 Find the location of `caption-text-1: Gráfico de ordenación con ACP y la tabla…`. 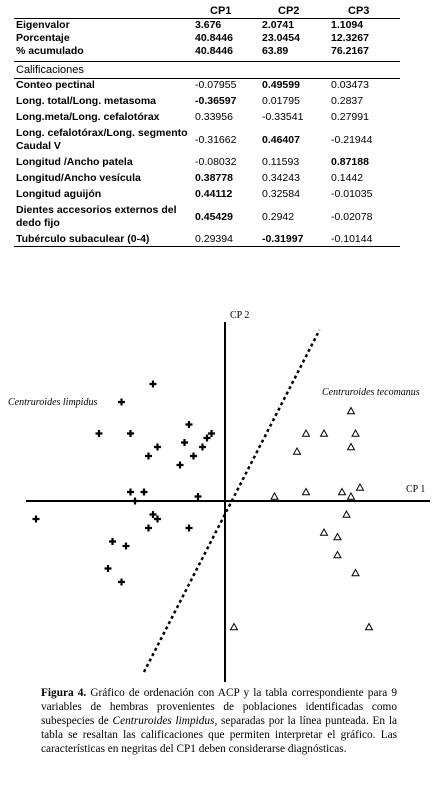

caption-text-1: Gráfico de ordenación con ACP y la tabla… is located at coordinates (219, 707).